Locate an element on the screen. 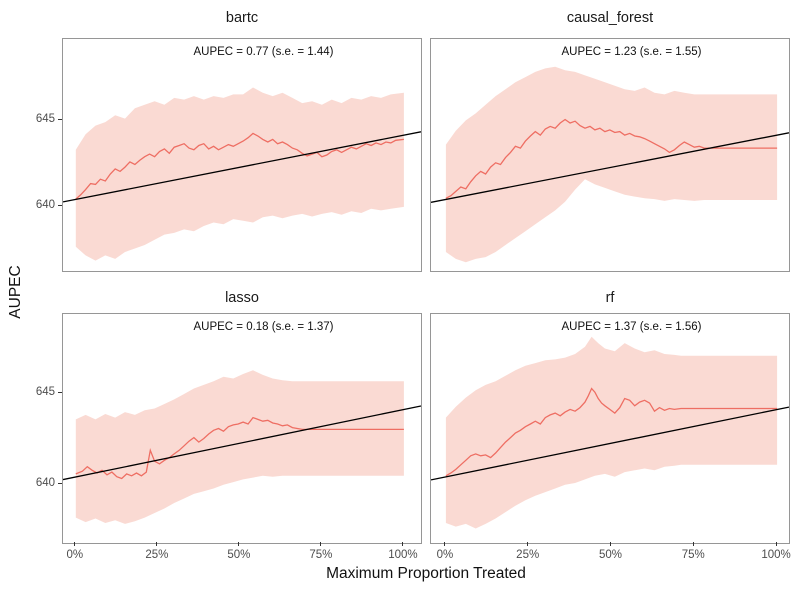  aupec-annotation: AUPEC = 0.18 (s.e. = 1.37) is located at coordinates (263, 327).